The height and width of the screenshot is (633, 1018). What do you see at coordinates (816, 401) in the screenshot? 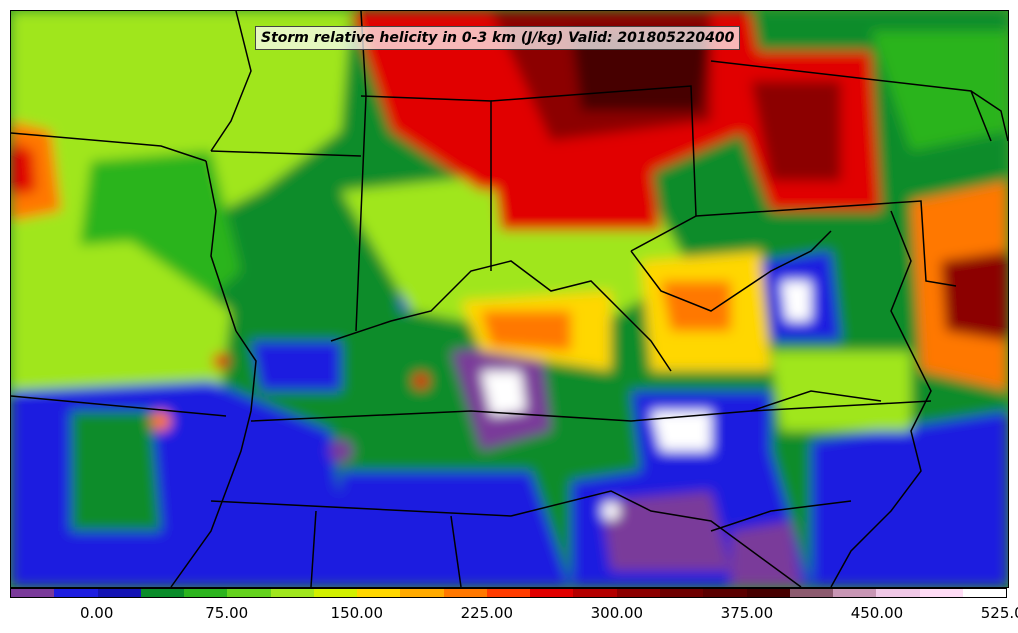
I see `boundary-va-nc` at bounding box center [816, 401].